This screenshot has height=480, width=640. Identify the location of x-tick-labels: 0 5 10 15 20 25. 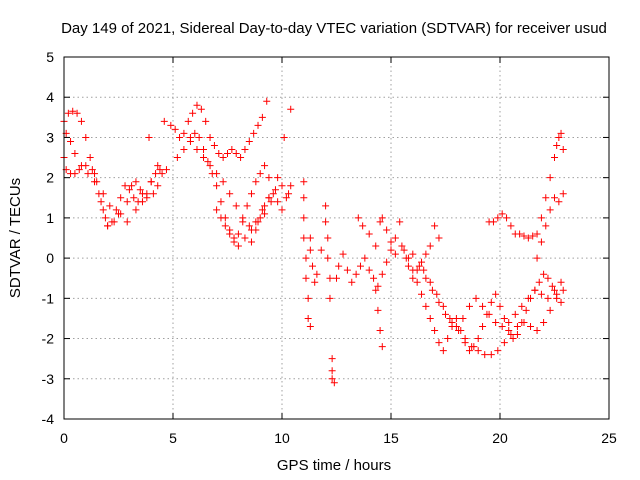
(338, 438).